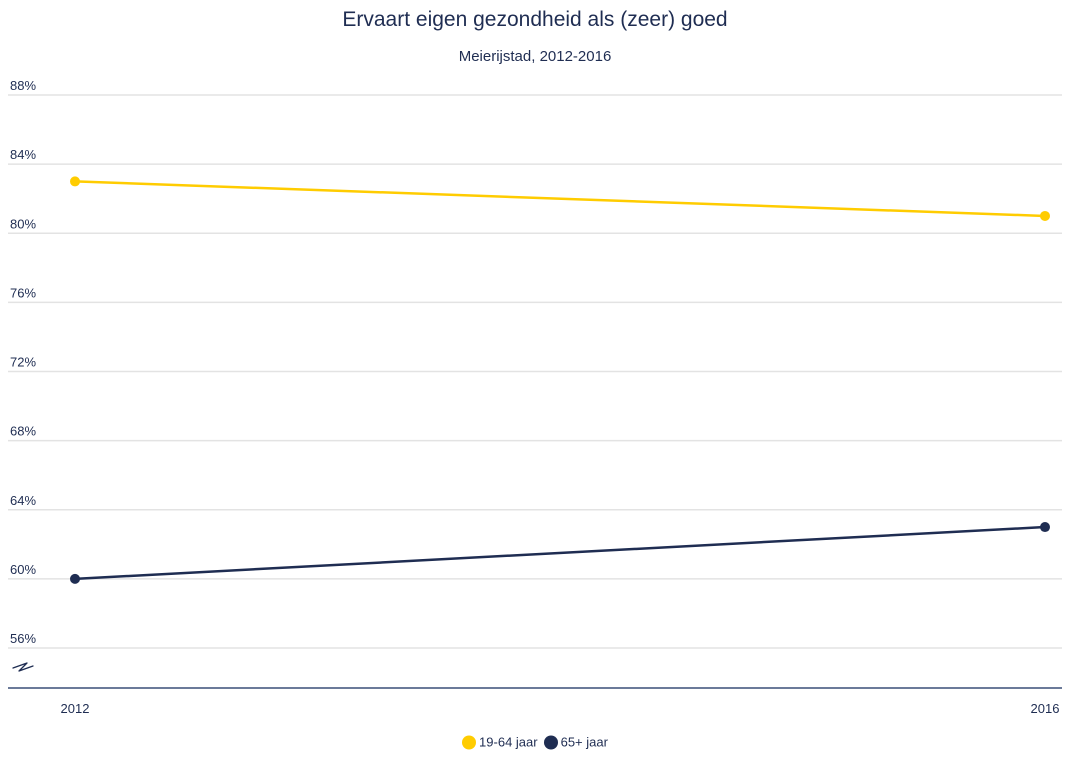  What do you see at coordinates (560, 708) in the screenshot?
I see `x-axis-ticks: 2012 2016` at bounding box center [560, 708].